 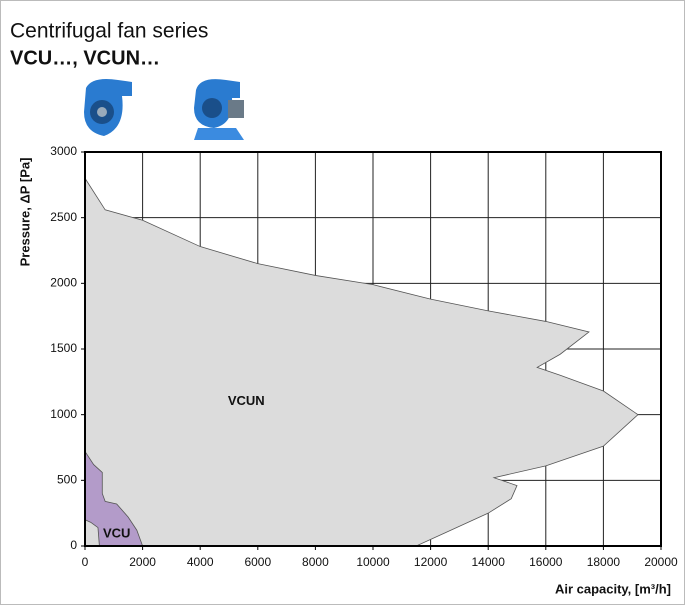 What do you see at coordinates (431, 562) in the screenshot?
I see `x-tick-label: 12000` at bounding box center [431, 562].